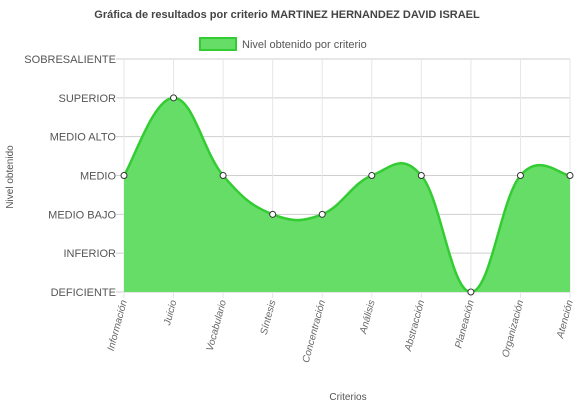 Image resolution: width=574 pixels, height=406 pixels. What do you see at coordinates (347, 397) in the screenshot?
I see `x-axis-title: Criterios` at bounding box center [347, 397].